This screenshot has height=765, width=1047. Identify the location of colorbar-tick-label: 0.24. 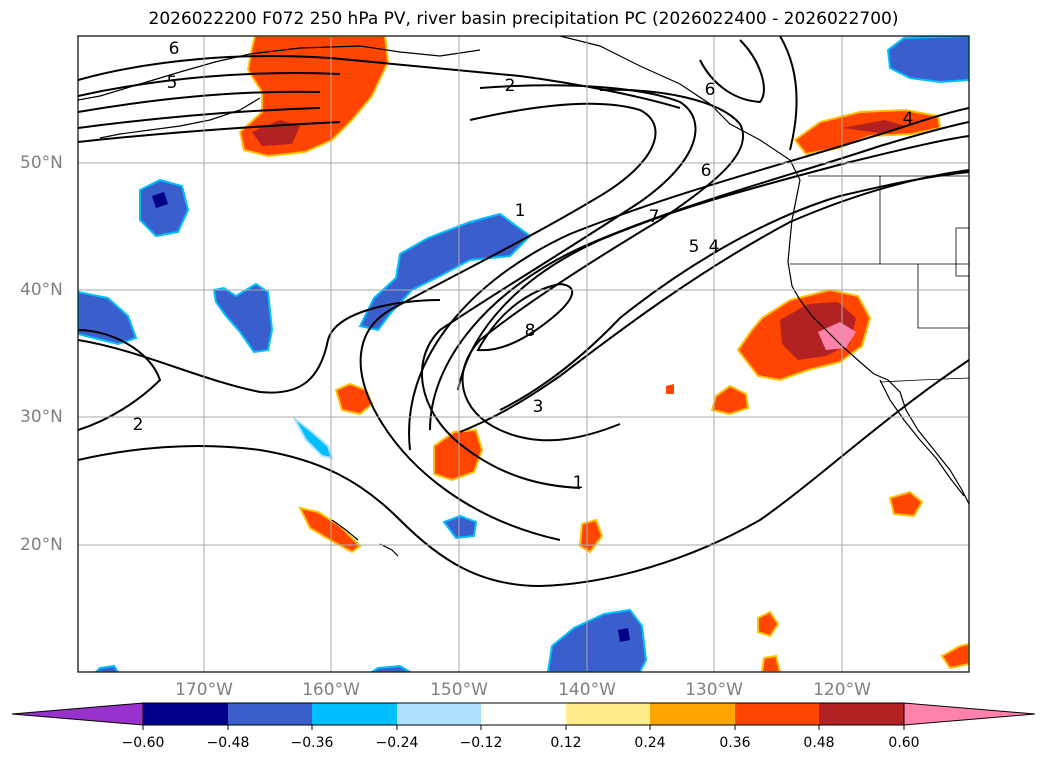
(650, 743).